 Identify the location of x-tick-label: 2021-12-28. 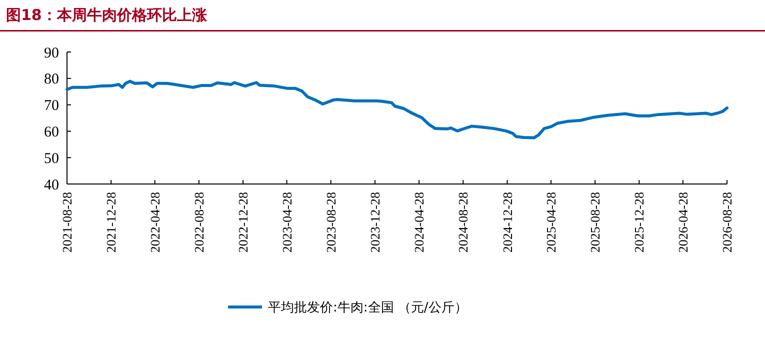
(111, 222).